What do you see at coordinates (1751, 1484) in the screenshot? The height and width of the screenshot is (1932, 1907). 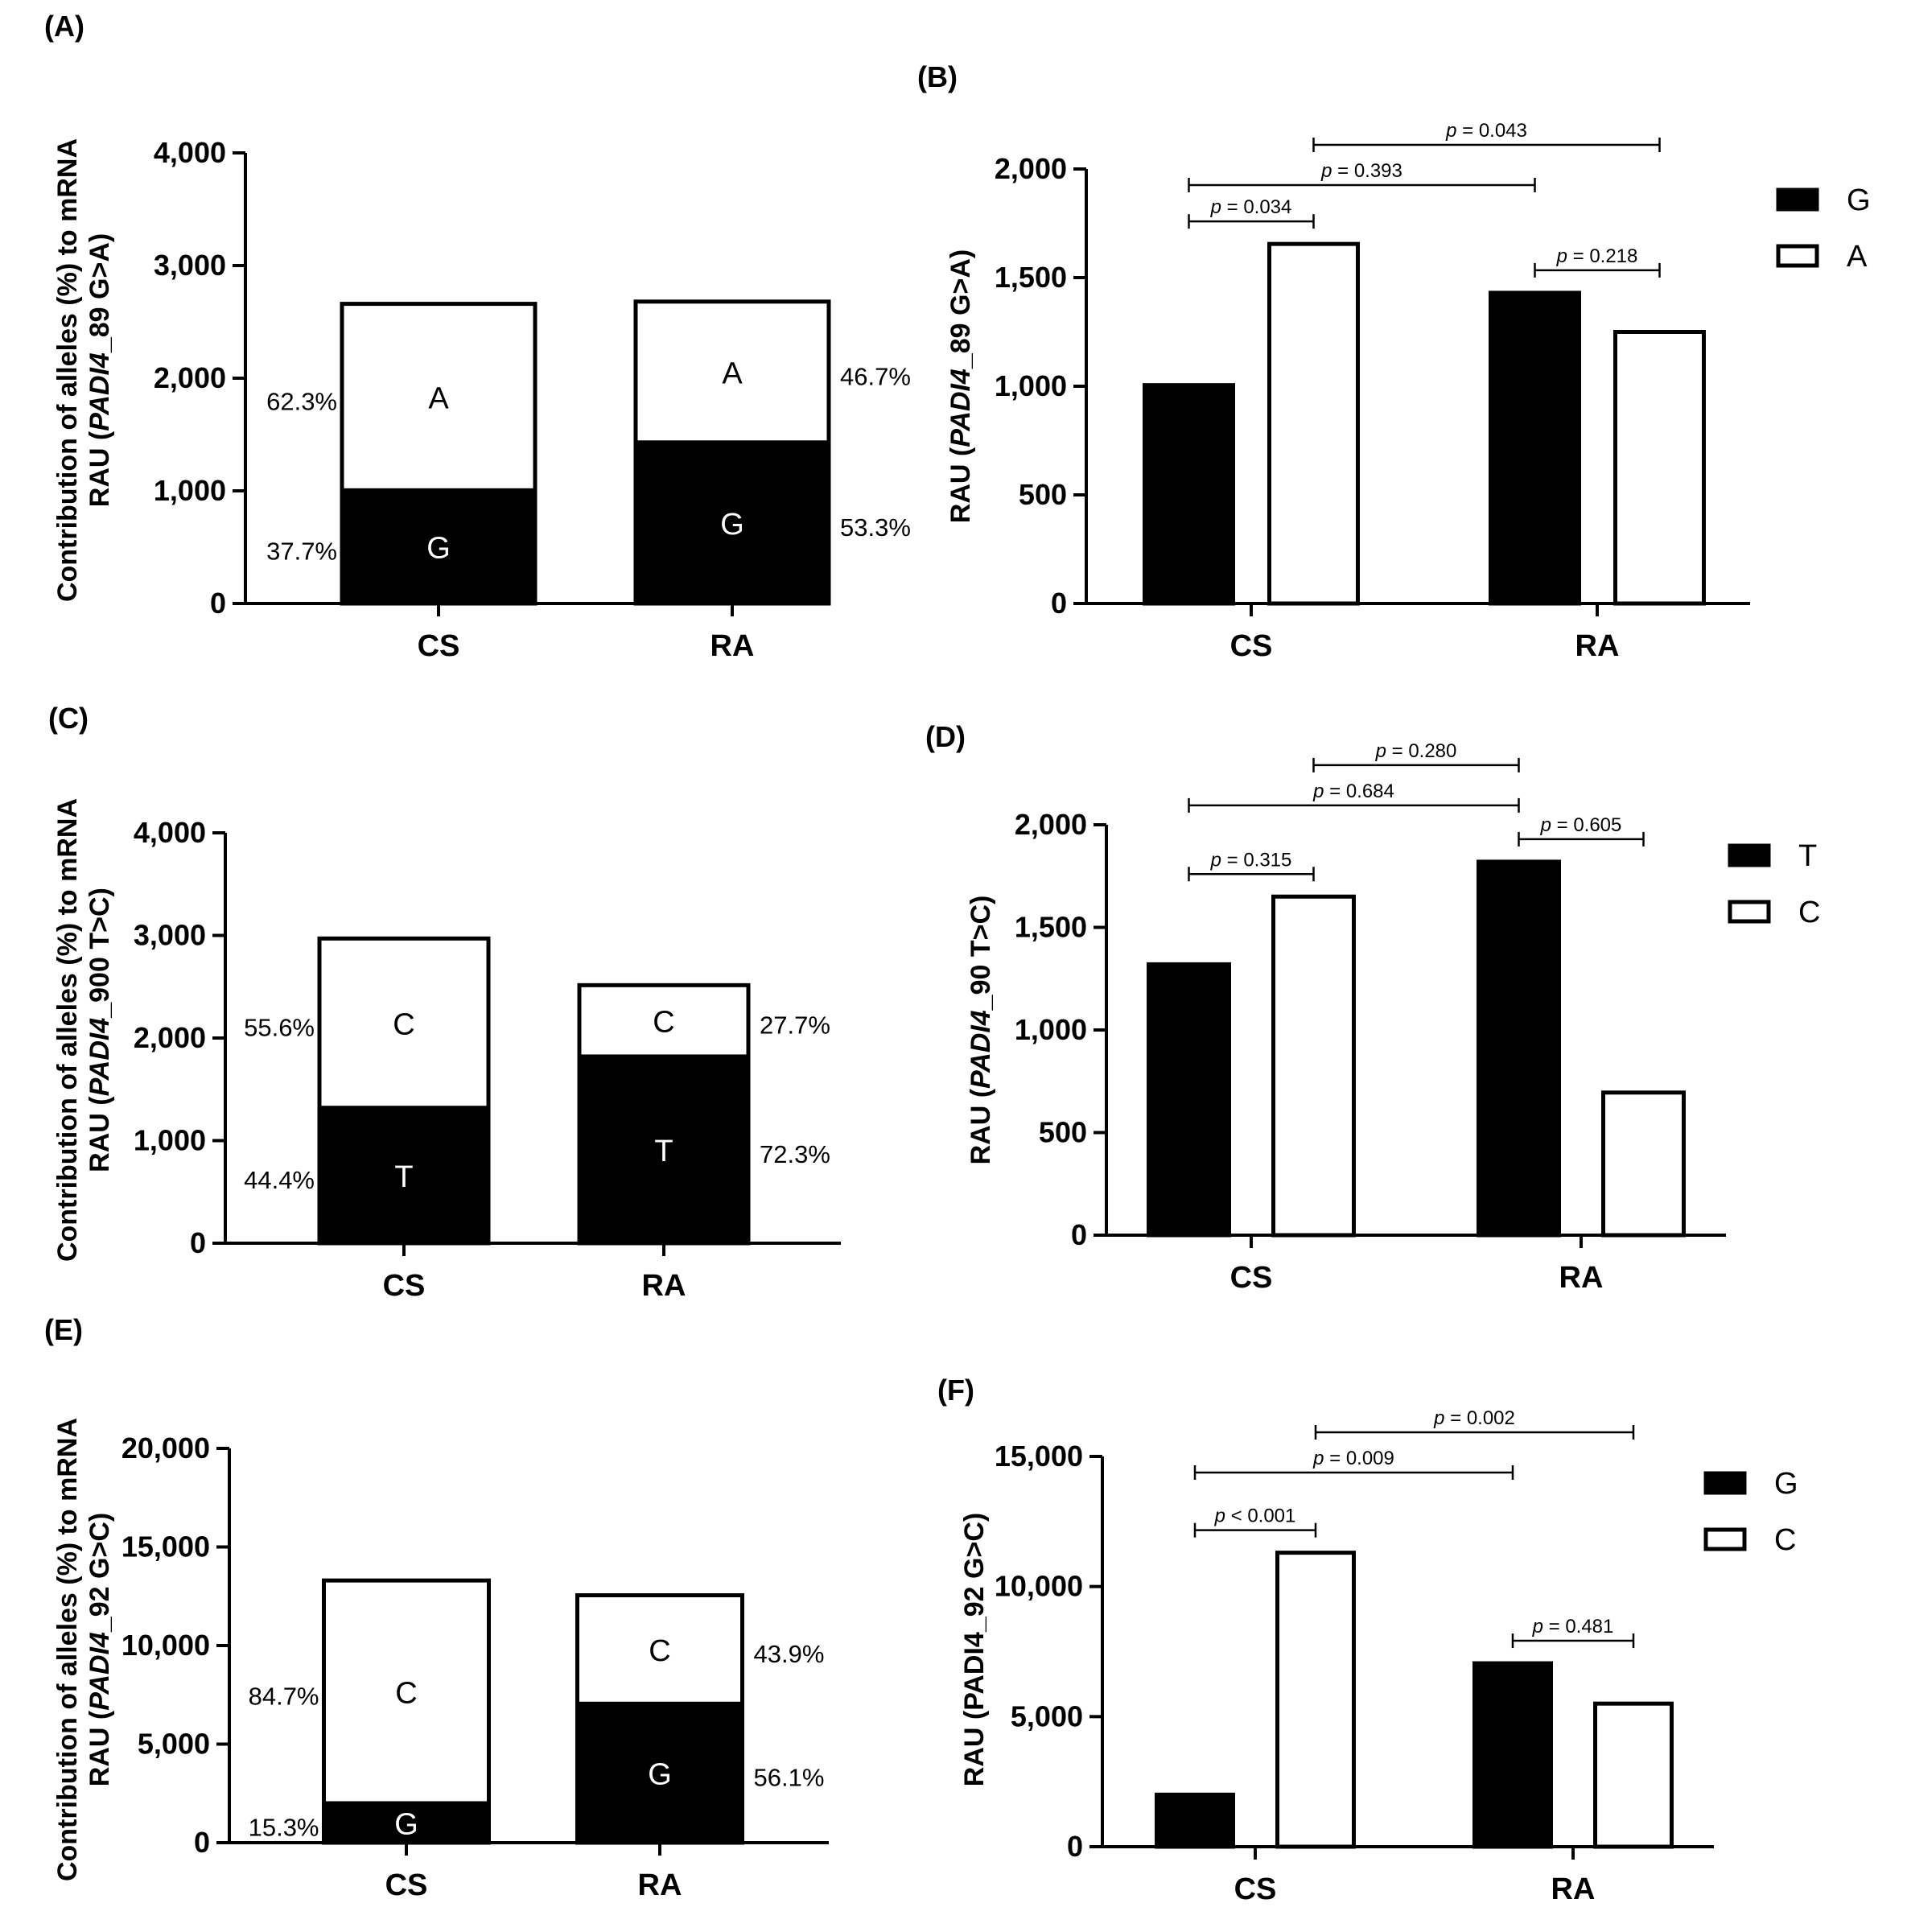 I see `legend-item-g: G` at bounding box center [1751, 1484].